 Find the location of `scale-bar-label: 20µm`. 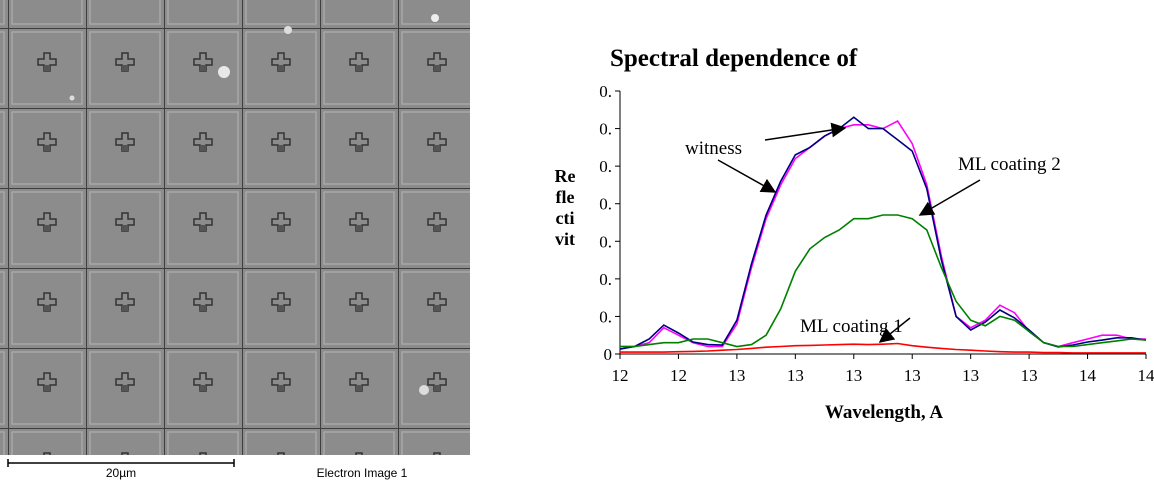

scale-bar-label: 20µm is located at coordinates (121, 473).